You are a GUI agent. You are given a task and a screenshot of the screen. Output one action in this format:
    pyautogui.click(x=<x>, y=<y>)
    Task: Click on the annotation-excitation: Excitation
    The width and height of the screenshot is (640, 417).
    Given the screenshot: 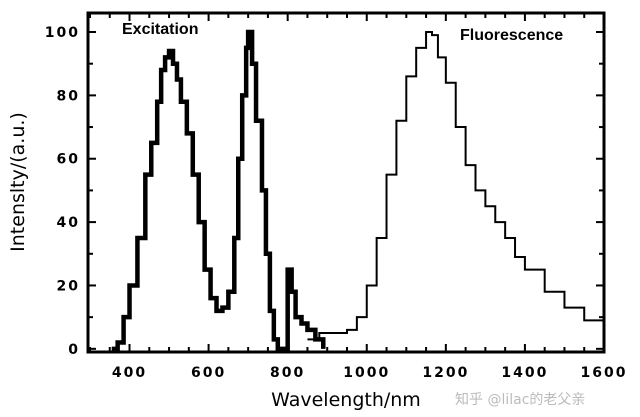 What is the action you would take?
    pyautogui.click(x=160, y=29)
    